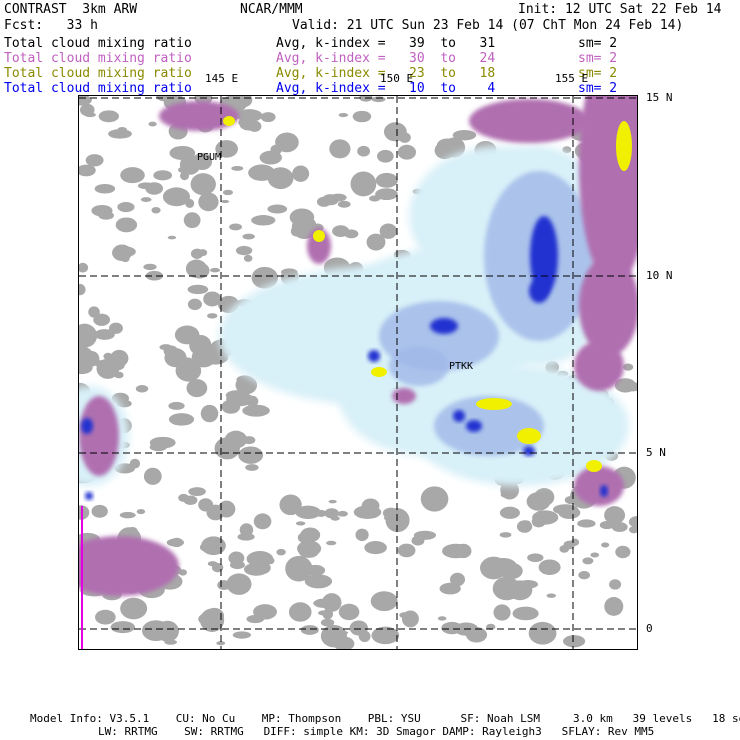  What do you see at coordinates (98, 43) in the screenshot?
I see `field-name-1: Total cloud mixing ratio` at bounding box center [98, 43].